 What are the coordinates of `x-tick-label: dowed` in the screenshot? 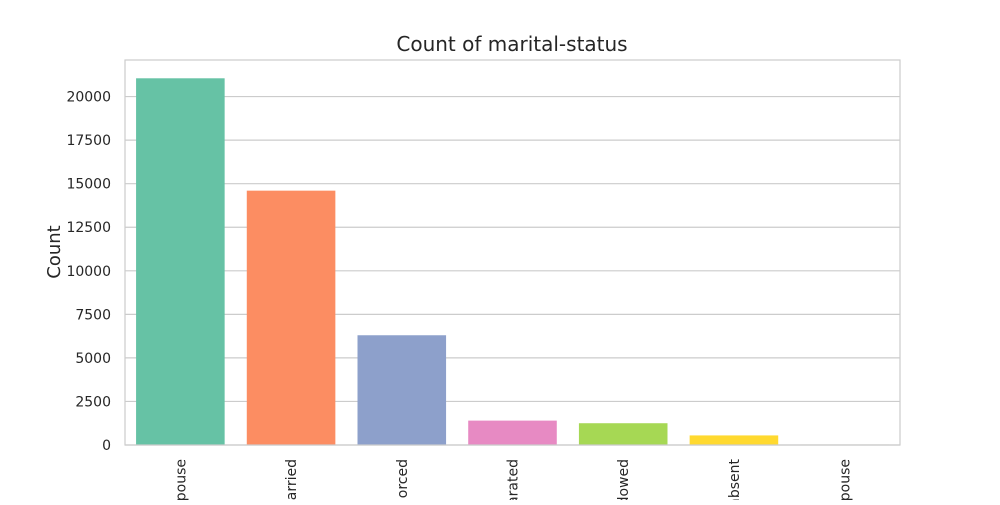 It's located at (624, 479).